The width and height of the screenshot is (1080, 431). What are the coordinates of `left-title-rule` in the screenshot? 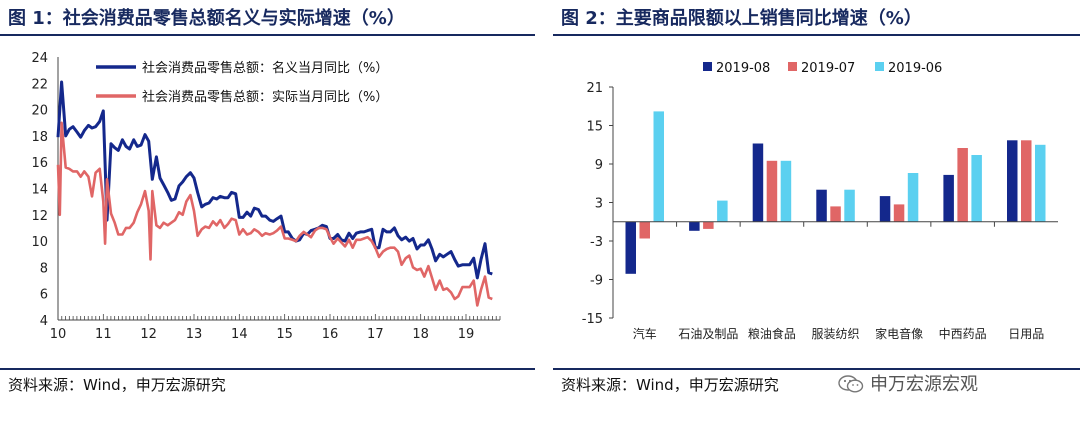 It's located at (267, 35).